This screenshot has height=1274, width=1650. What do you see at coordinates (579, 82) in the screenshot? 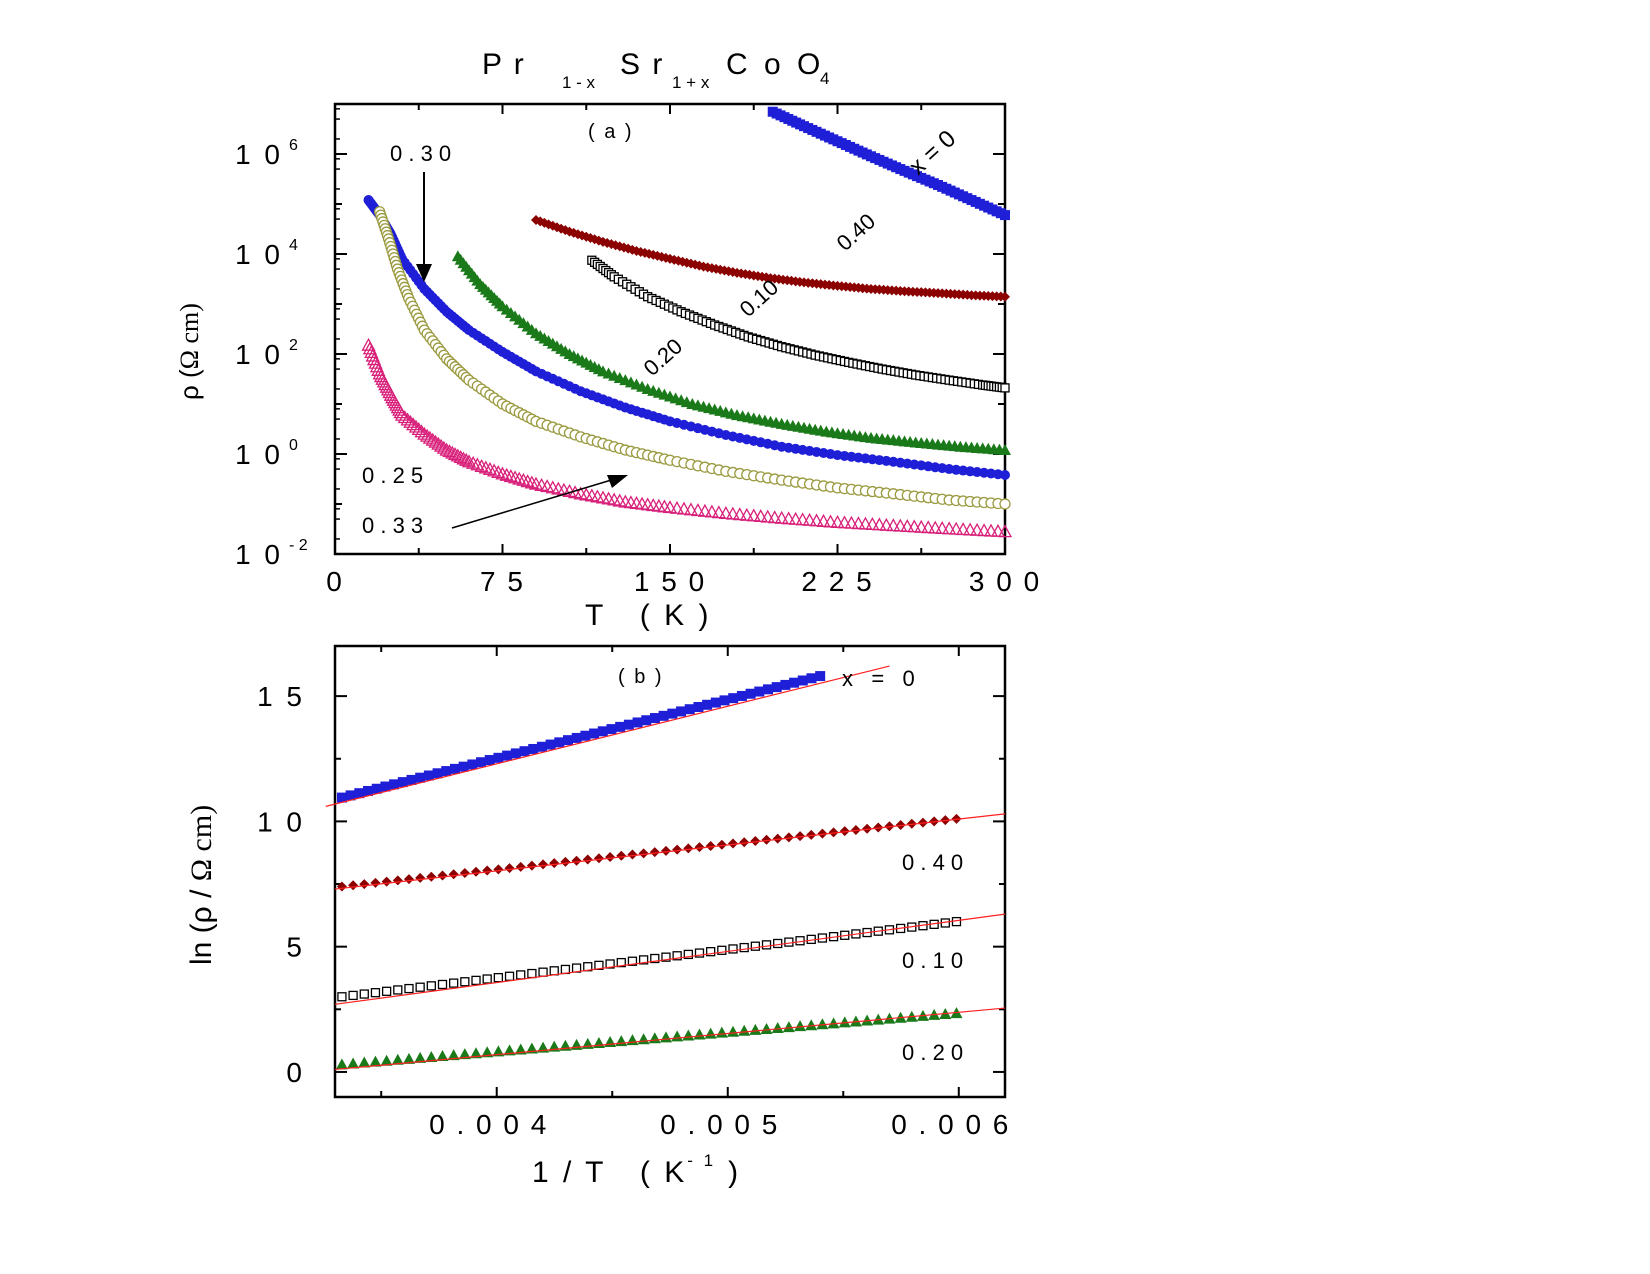
I see `title-sub1: 1 - x` at bounding box center [579, 82].